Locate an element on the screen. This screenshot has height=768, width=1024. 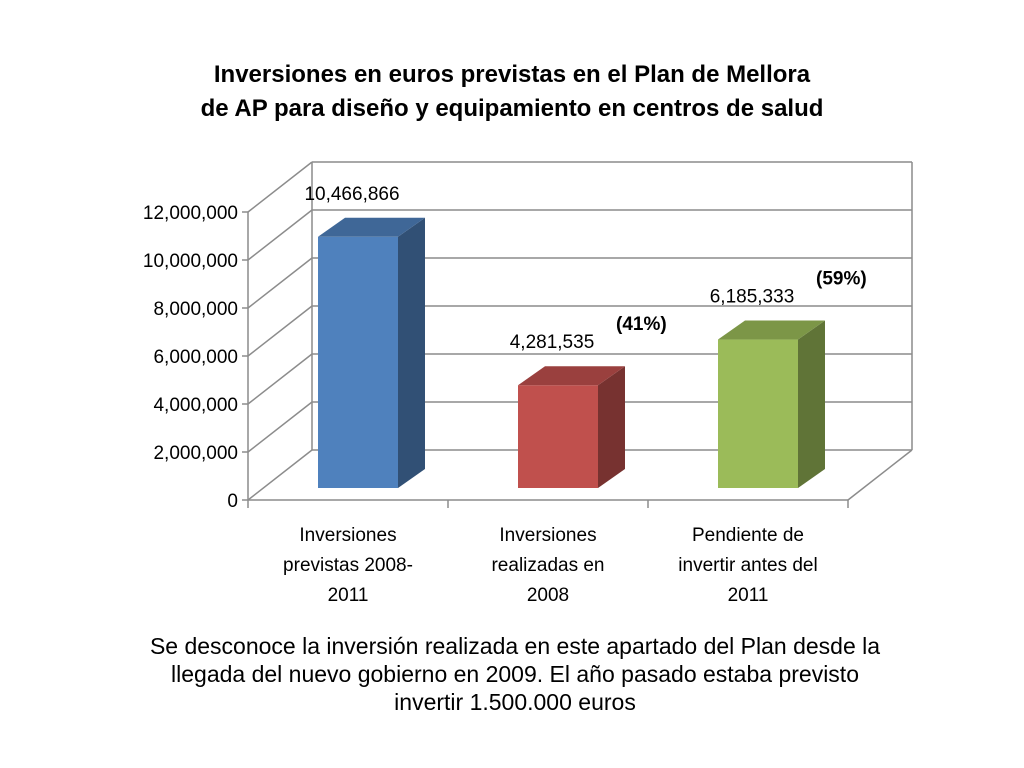
data-label: 6,185,333 is located at coordinates (752, 297).